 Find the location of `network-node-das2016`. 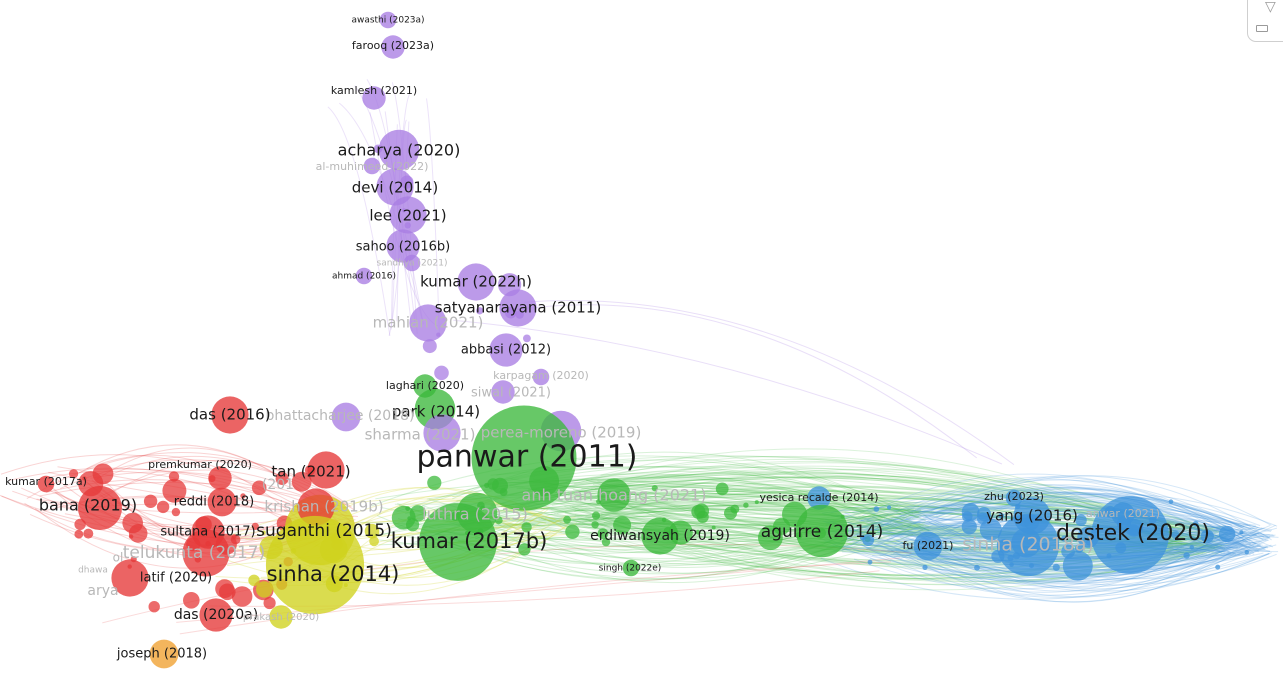

network-node-das2016 is located at coordinates (230, 415).